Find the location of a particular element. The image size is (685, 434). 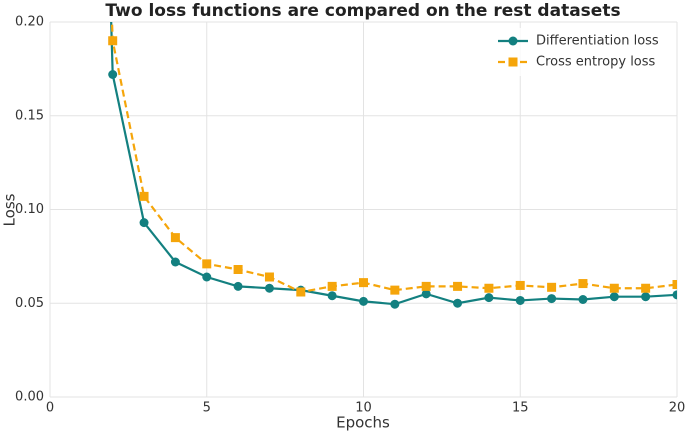

x-tick-label: 5 is located at coordinates (207, 408).